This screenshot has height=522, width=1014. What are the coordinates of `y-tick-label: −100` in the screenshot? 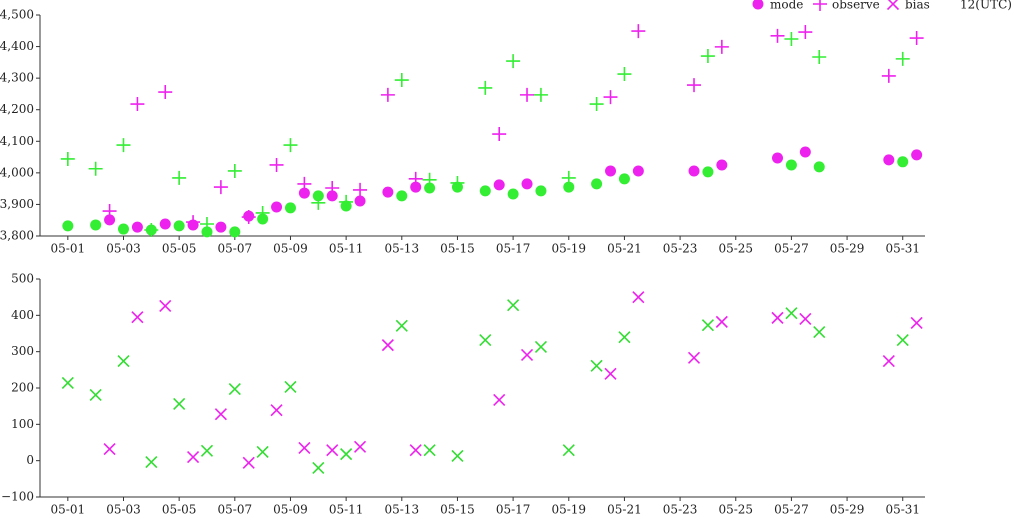 It's located at (17, 497).